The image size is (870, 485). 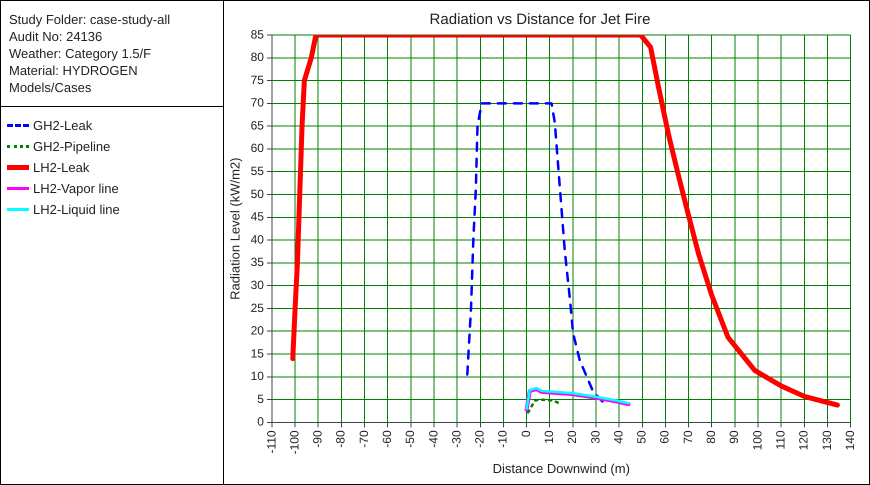 What do you see at coordinates (257, 171) in the screenshot?
I see `y-tick-label: 55` at bounding box center [257, 171].